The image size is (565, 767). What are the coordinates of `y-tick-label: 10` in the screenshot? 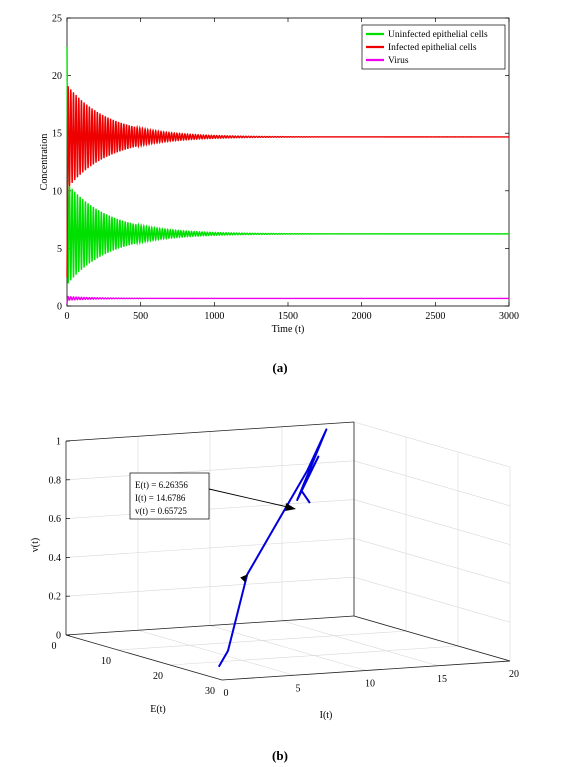 It's located at (57, 191).